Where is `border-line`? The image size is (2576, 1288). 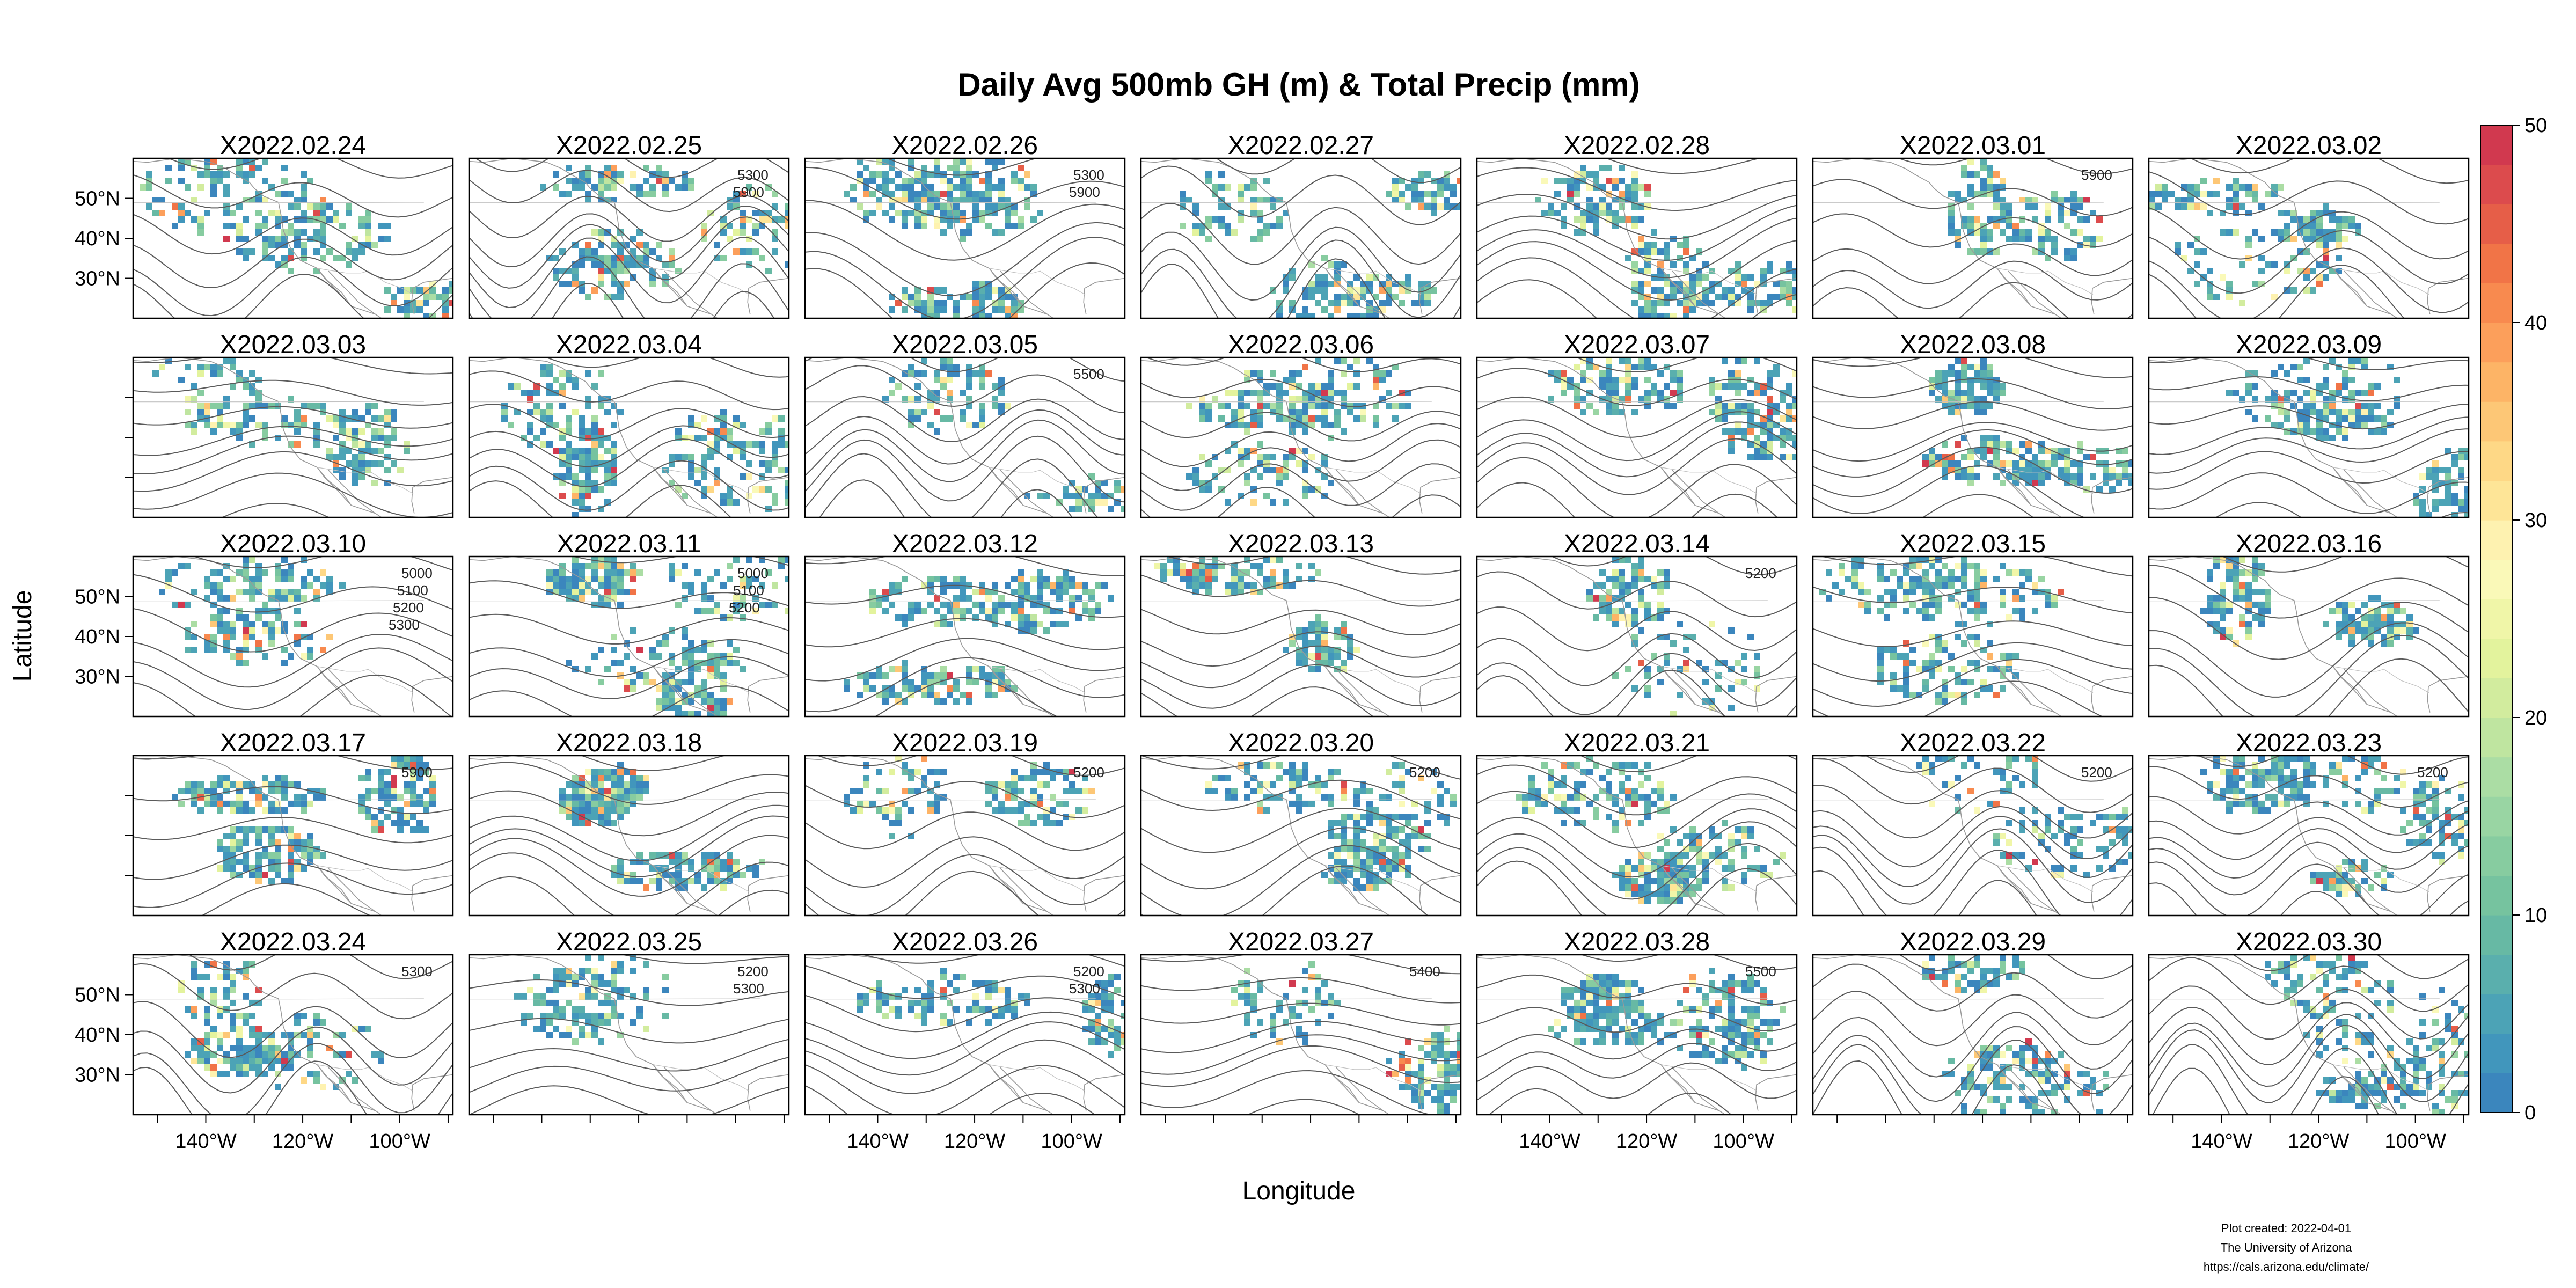
border-line is located at coordinates (1958, 202).